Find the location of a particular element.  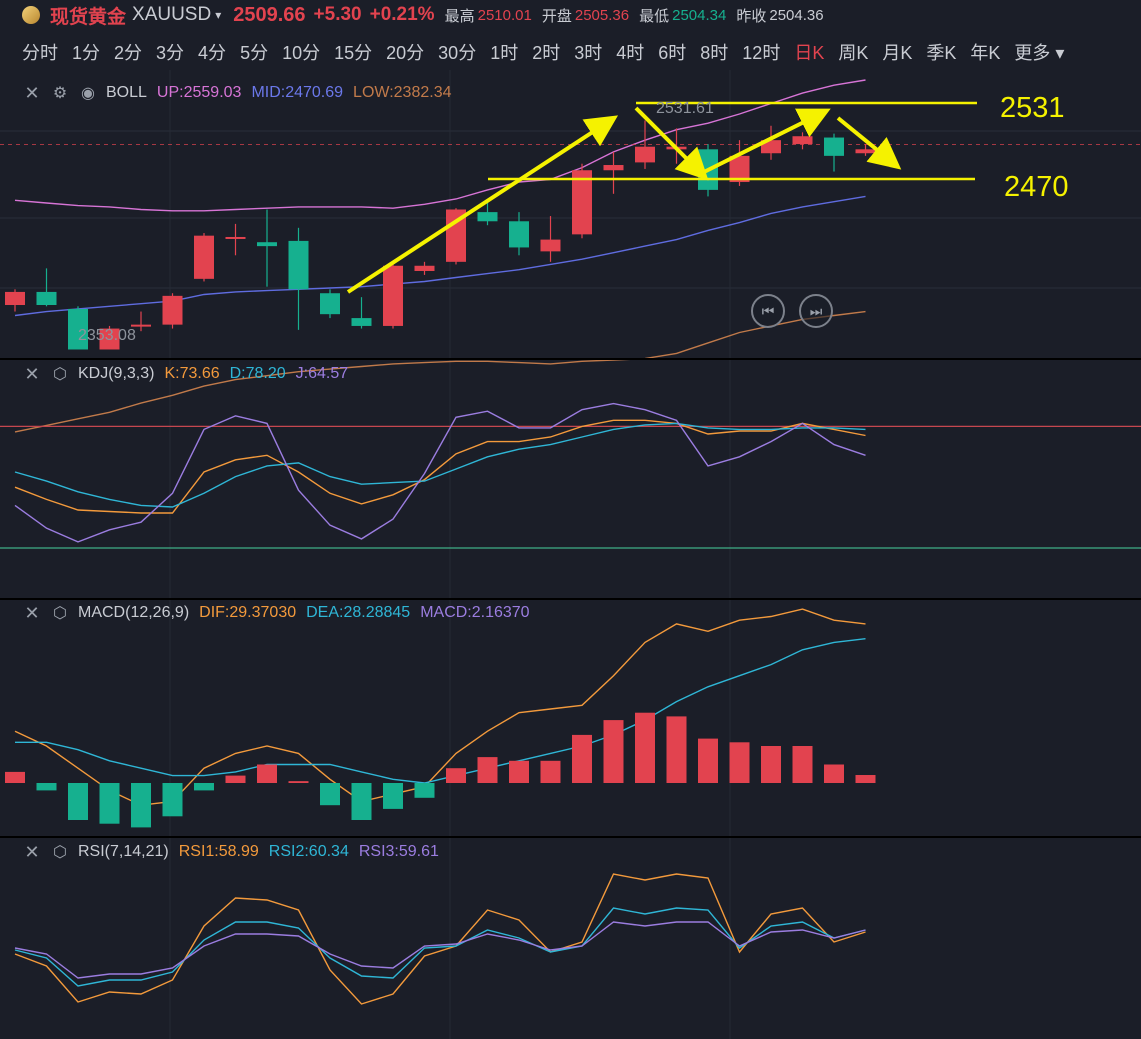

macd-hist-value: MACD:2.16370 is located at coordinates (475, 612).